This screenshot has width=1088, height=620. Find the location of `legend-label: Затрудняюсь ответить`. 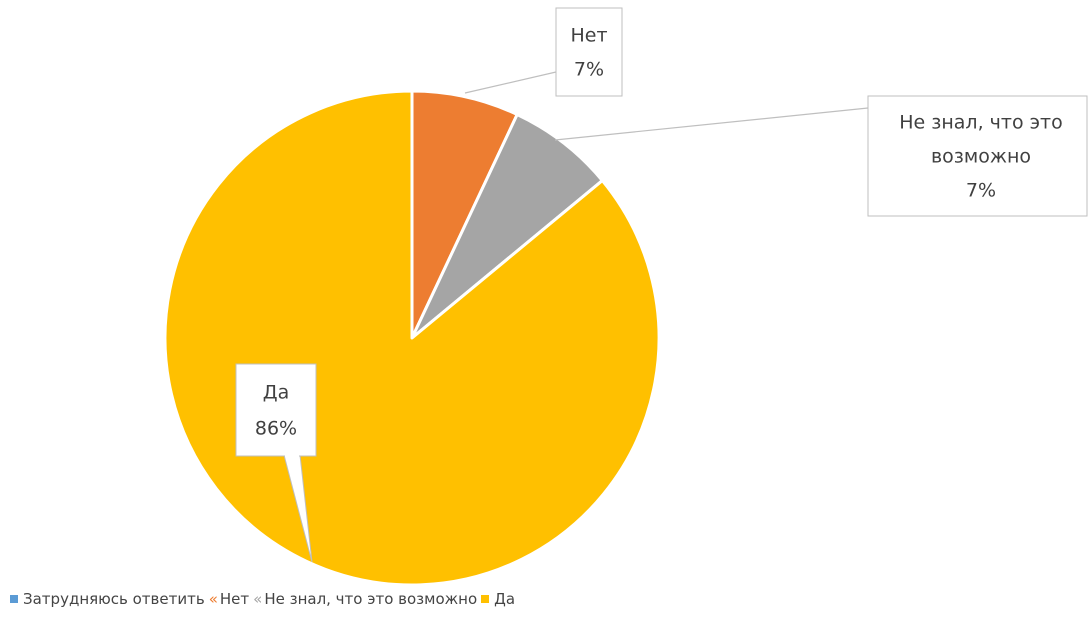

legend-label: Затрудняюсь ответить is located at coordinates (114, 599).